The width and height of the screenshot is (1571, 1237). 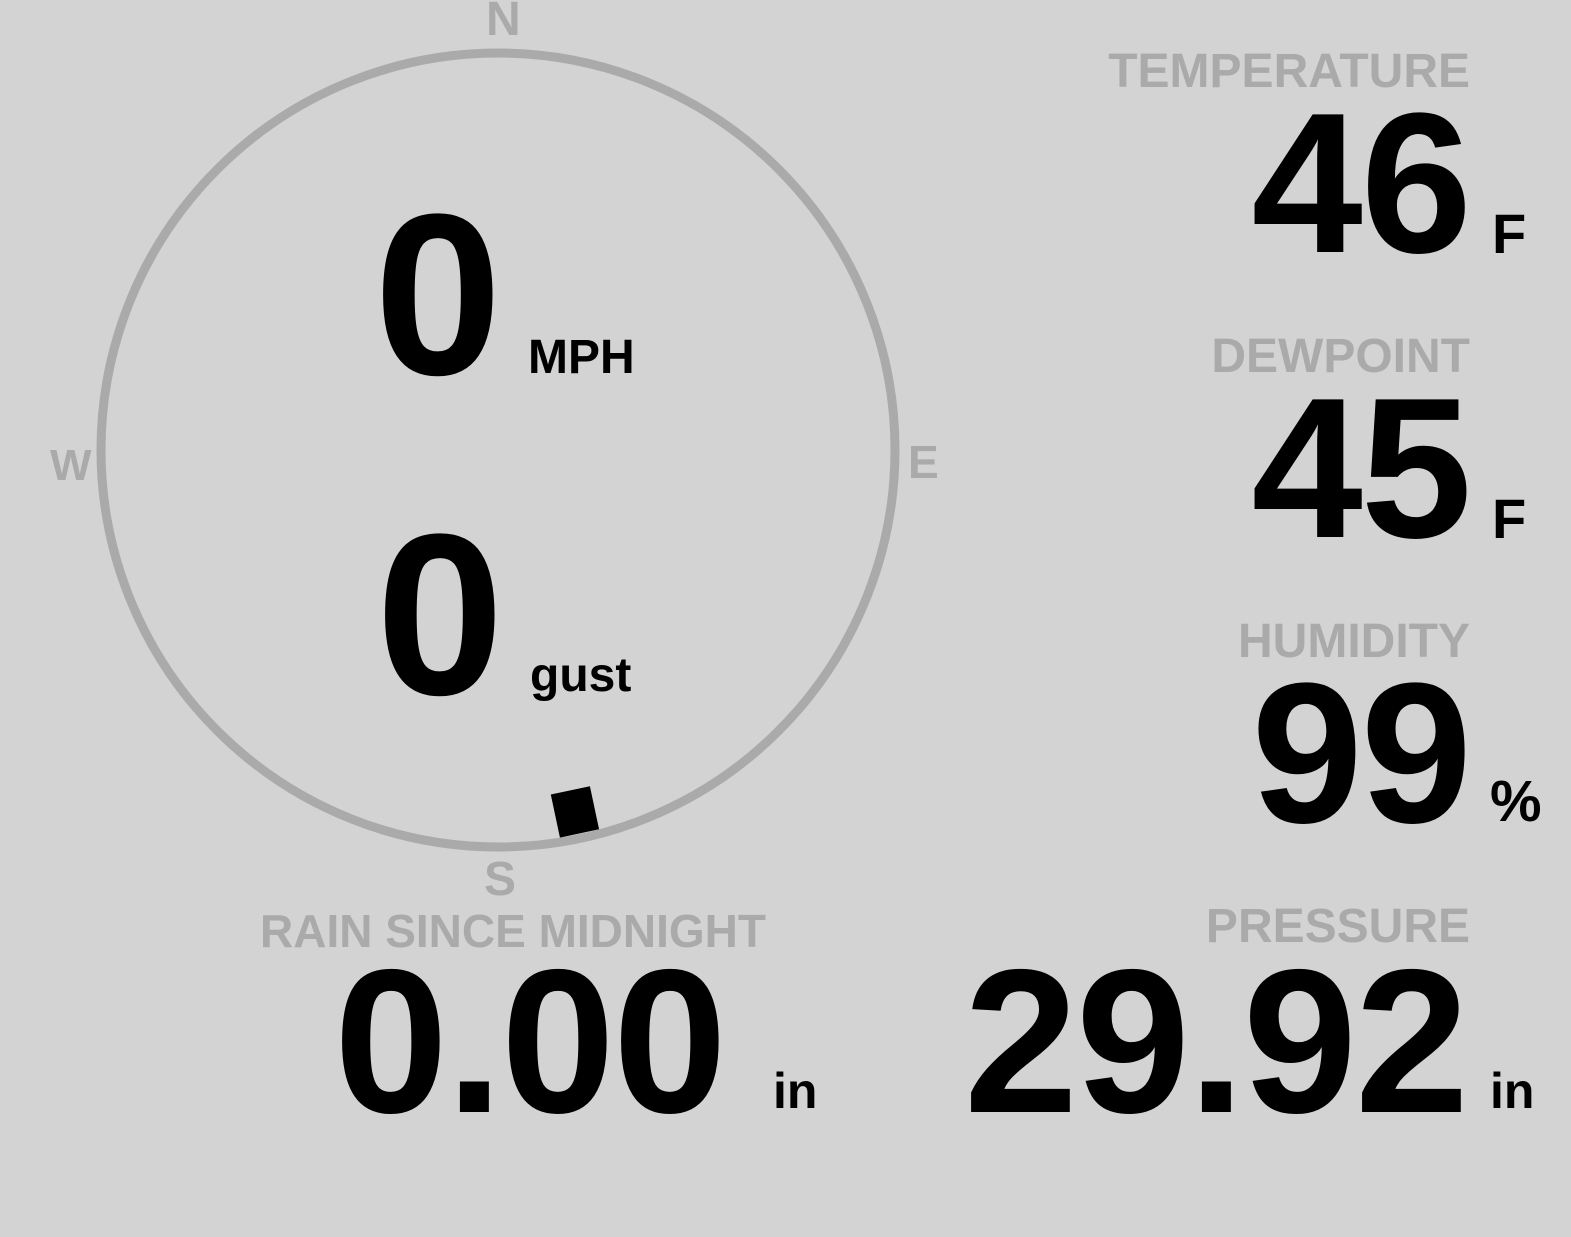 What do you see at coordinates (500, 879) in the screenshot?
I see `compass-south-label: S` at bounding box center [500, 879].